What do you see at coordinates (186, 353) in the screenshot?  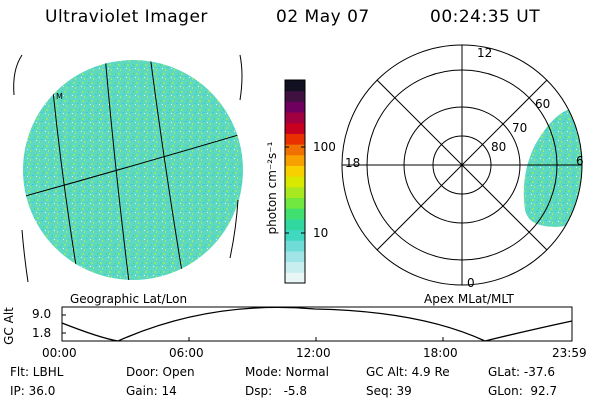 I see `altitude-xtick-0600: 06:00` at bounding box center [186, 353].